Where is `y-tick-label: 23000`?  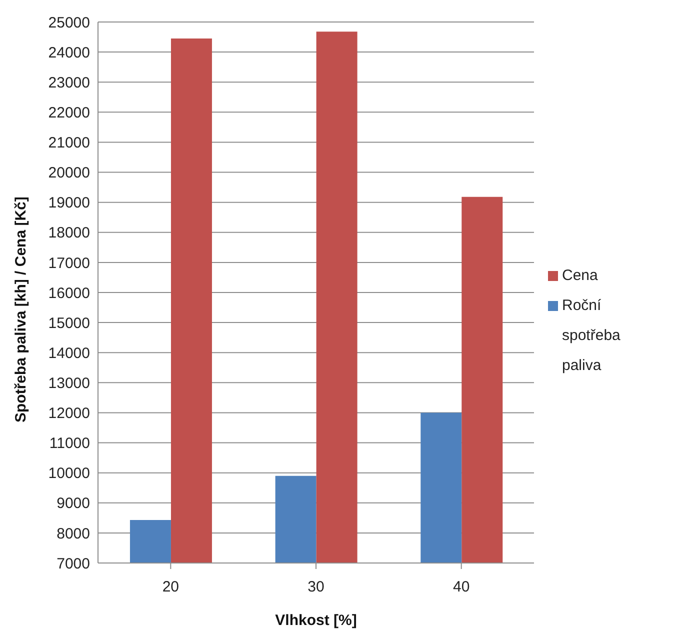 y-tick-label: 23000 is located at coordinates (69, 83).